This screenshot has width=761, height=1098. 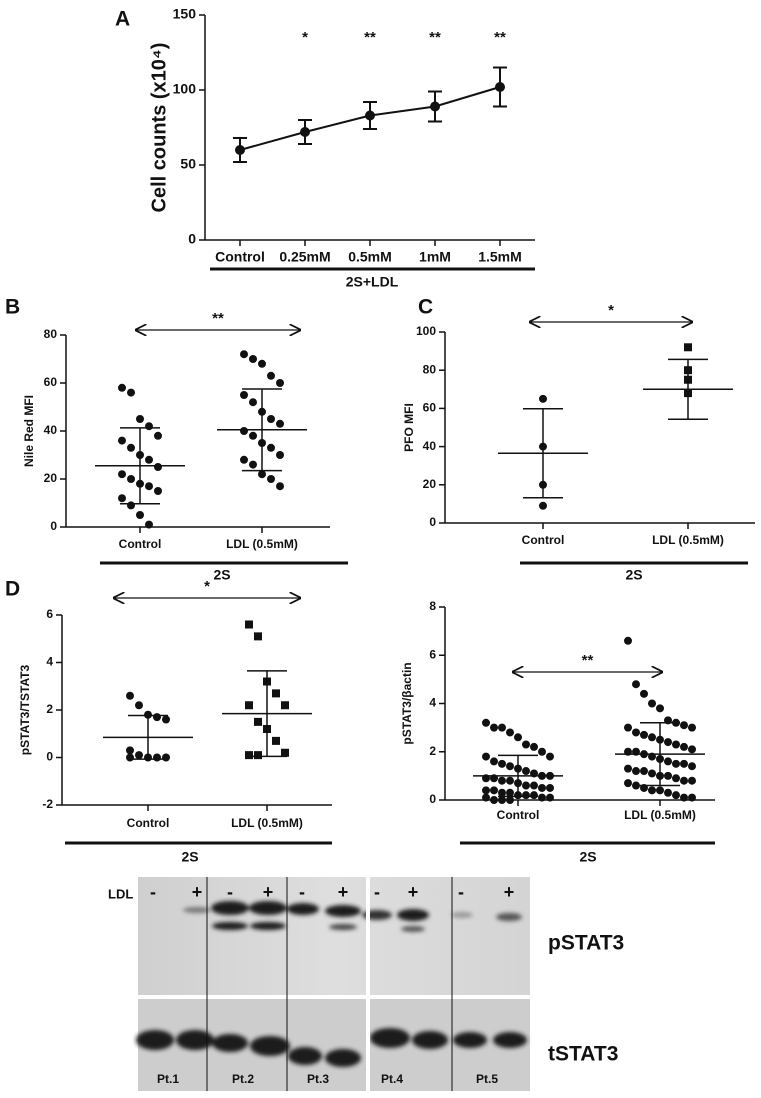 I want to click on y-tick-label: 100, so click(x=185, y=89).